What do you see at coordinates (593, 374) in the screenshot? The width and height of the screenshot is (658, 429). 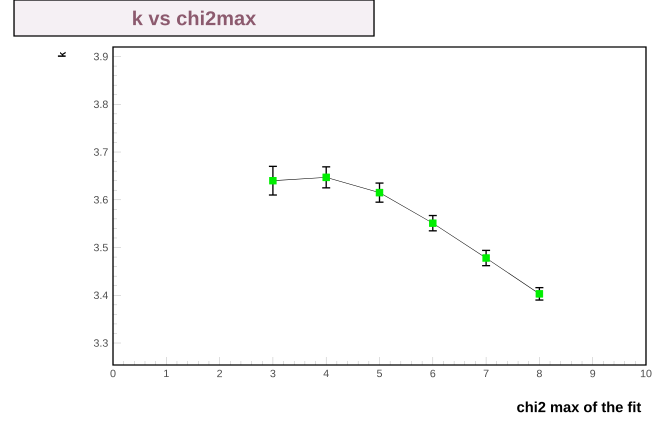 I see `x-tick-label: 9` at bounding box center [593, 374].